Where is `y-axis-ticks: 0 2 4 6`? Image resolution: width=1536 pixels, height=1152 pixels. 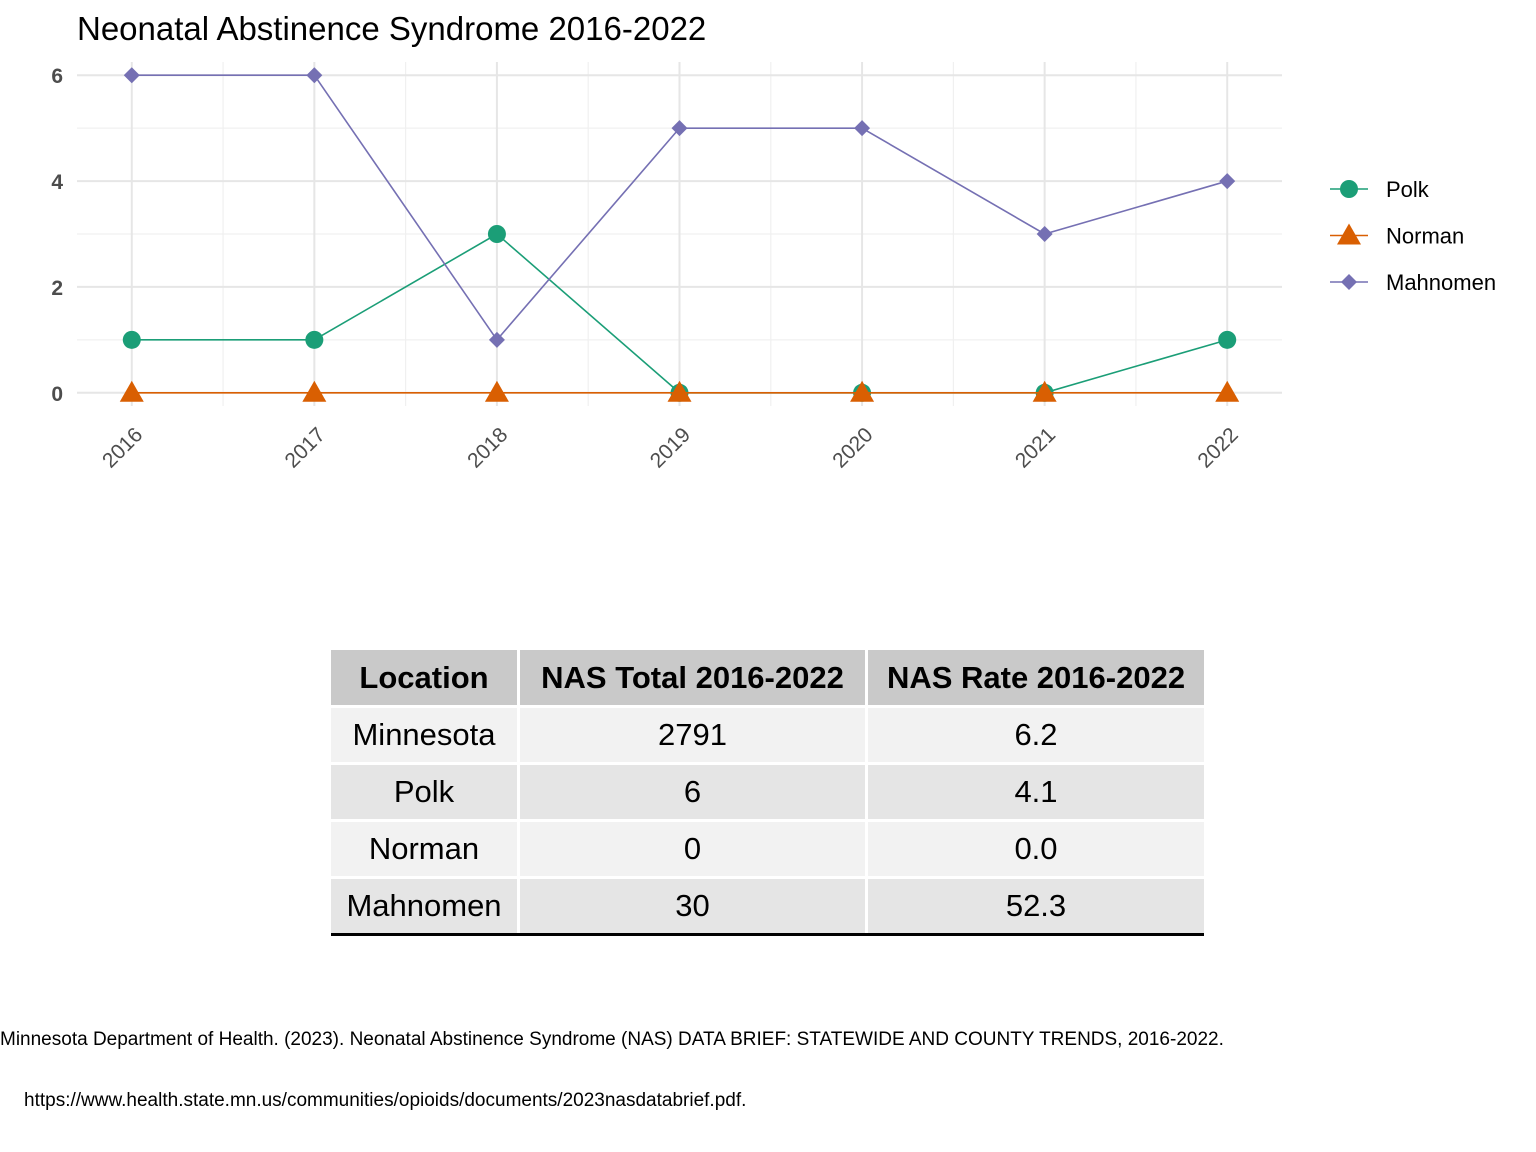 y-axis-ticks: 0 2 4 6 is located at coordinates (57, 235).